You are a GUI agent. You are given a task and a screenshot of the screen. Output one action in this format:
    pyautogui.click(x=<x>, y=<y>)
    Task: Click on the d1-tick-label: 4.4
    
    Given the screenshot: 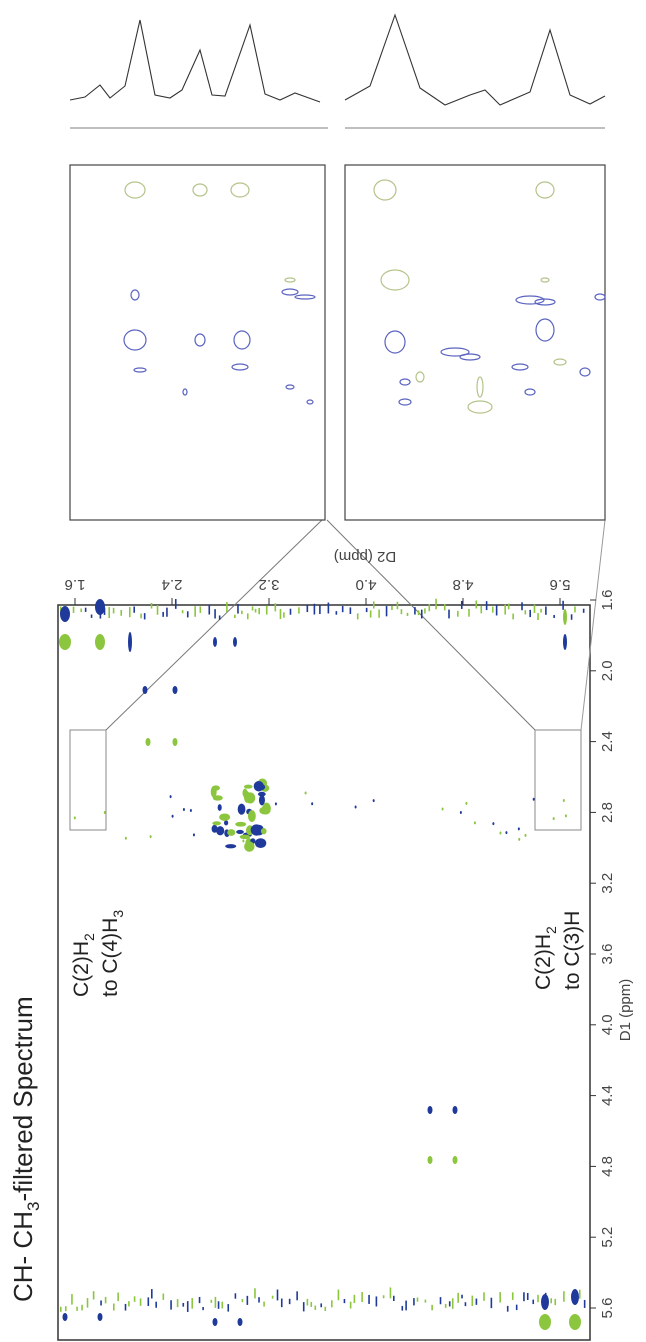 What is the action you would take?
    pyautogui.click(x=607, y=1095)
    